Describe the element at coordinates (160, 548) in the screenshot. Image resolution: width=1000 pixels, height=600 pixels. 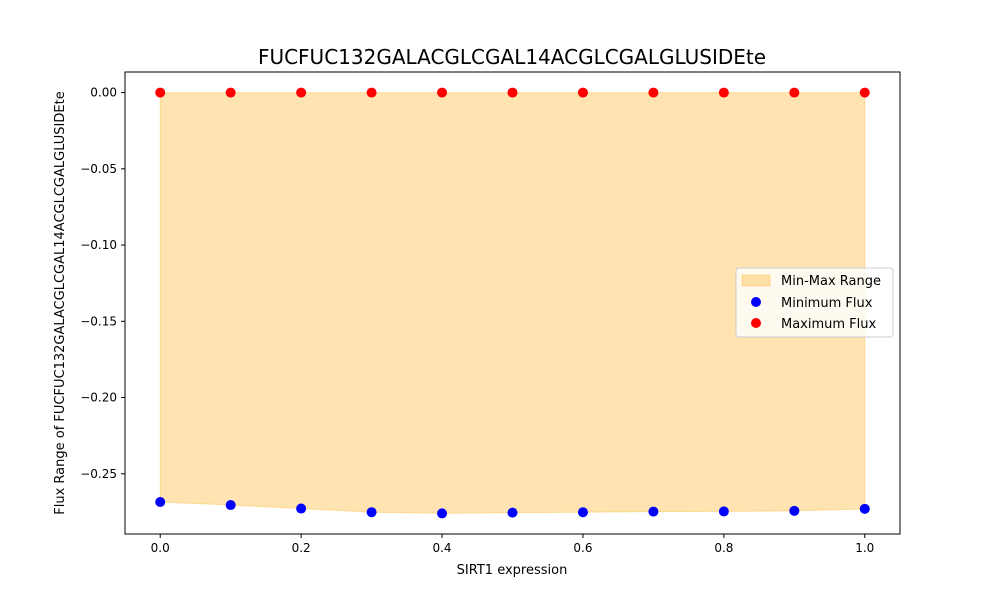
I see `x-tick-label: 0.0` at that location.